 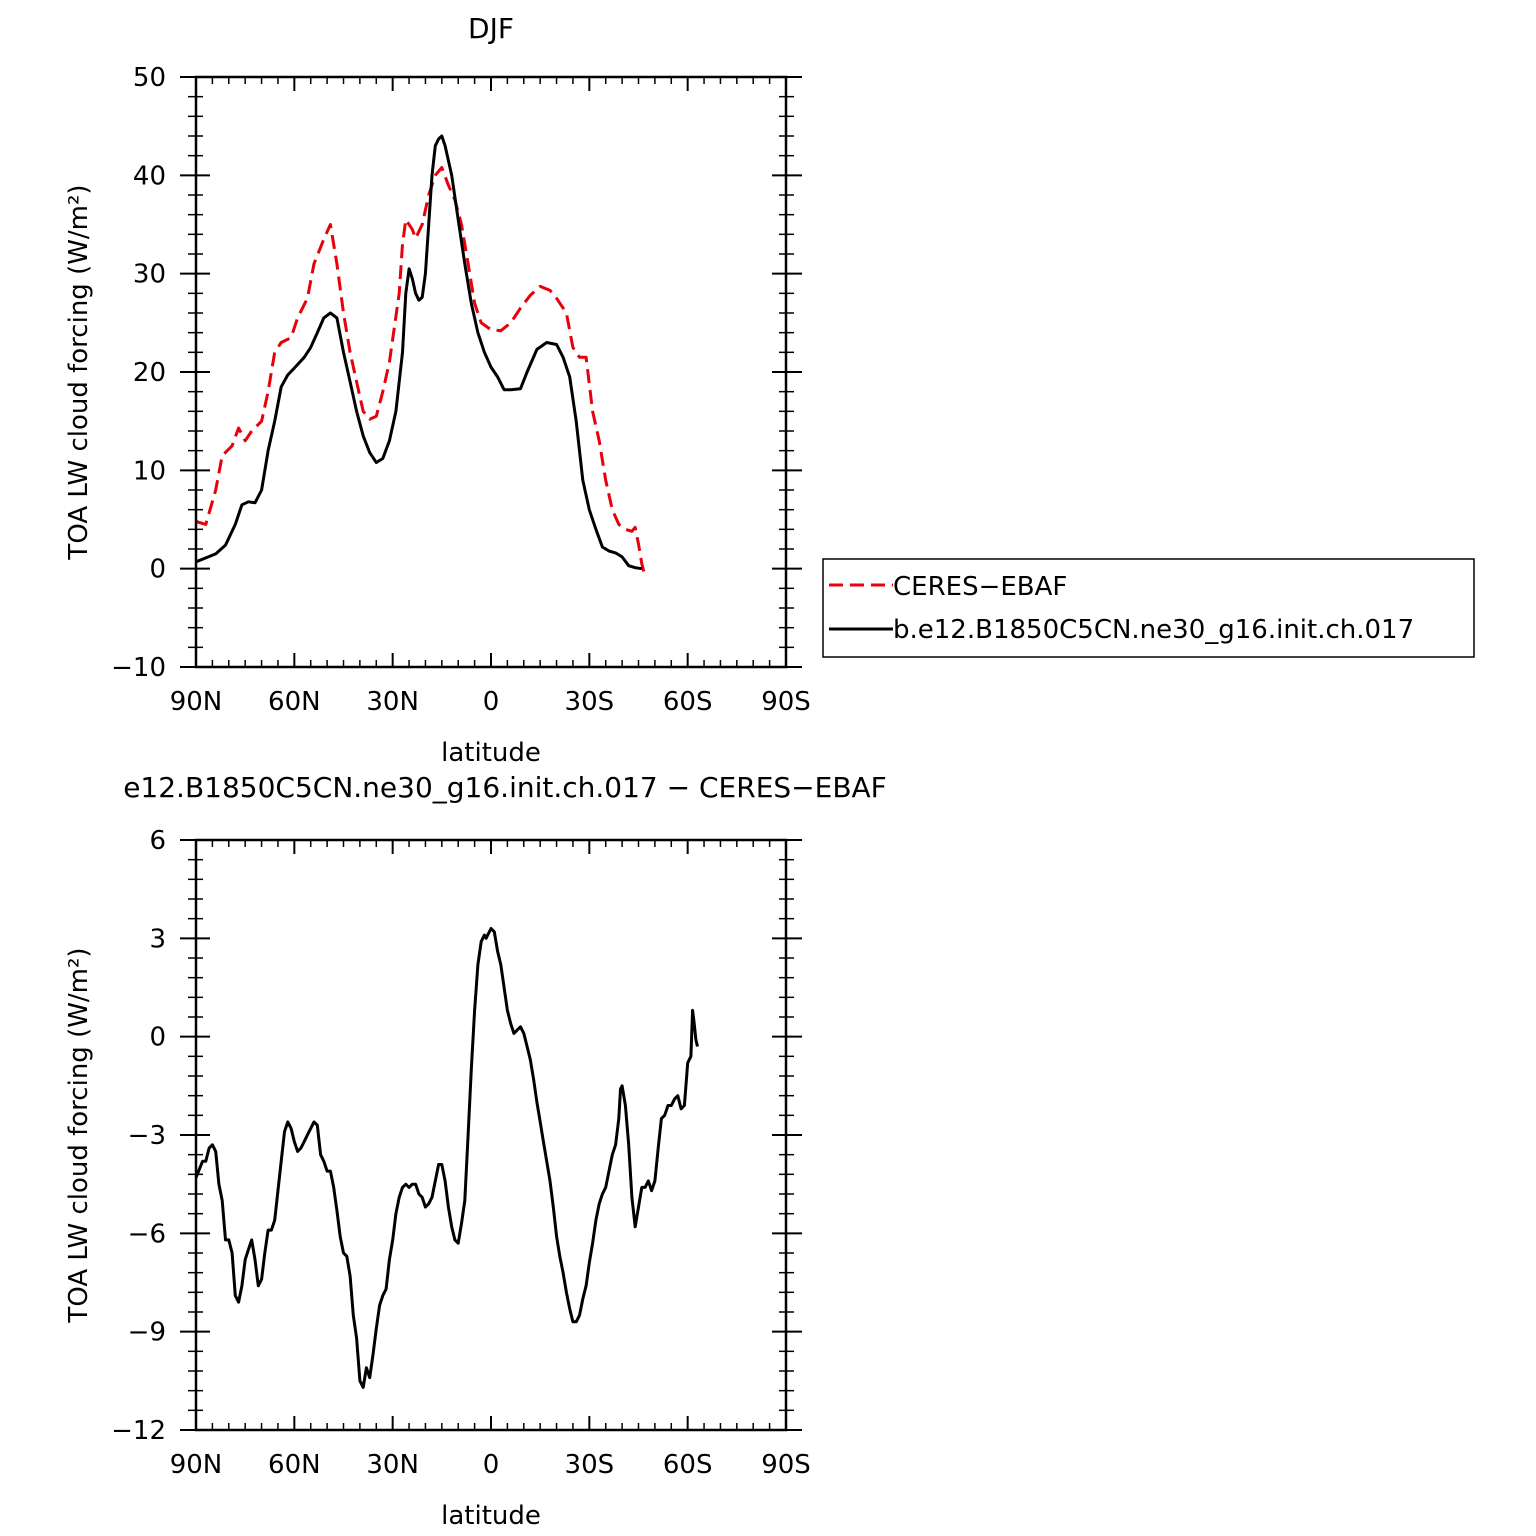 What do you see at coordinates (147, 1333) in the screenshot?
I see `y-tick-label: −9` at bounding box center [147, 1333].